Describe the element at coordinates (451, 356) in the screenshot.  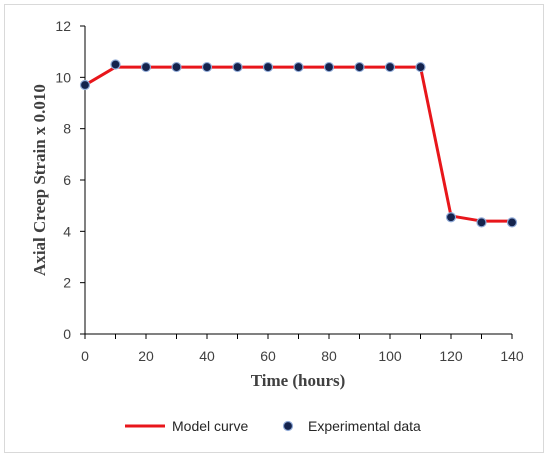
I see `x-tick-label: 120` at that location.